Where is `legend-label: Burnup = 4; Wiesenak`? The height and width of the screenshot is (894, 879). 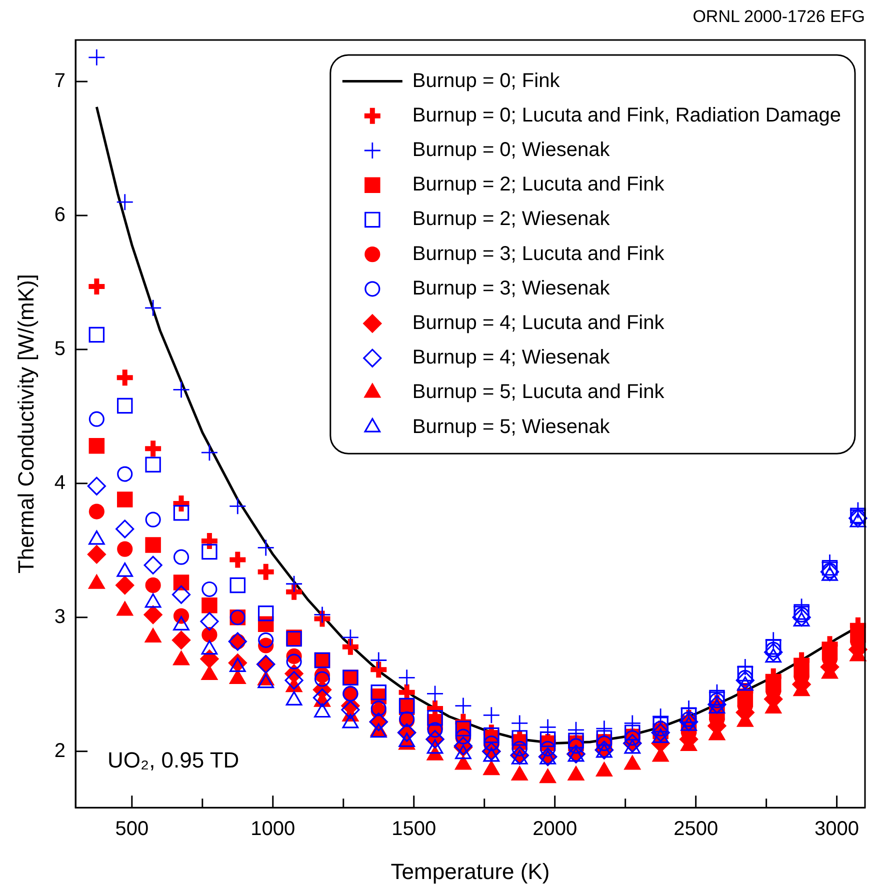 legend-label: Burnup = 4; Wiesenak is located at coordinates (511, 357).